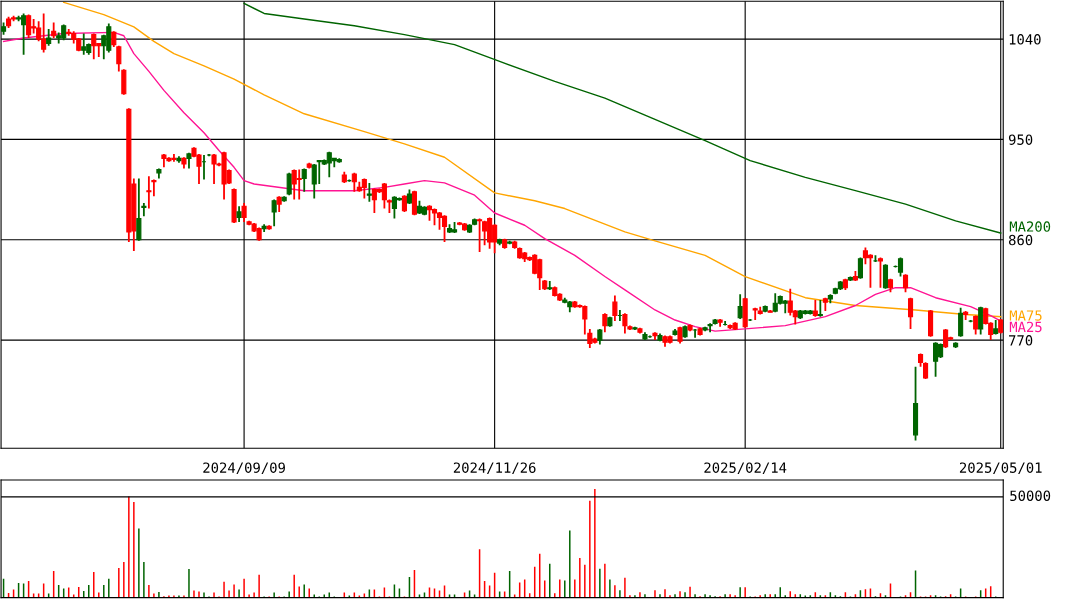  What do you see at coordinates (1020, 139) in the screenshot?
I see `y-tick-label: 950` at bounding box center [1020, 139].